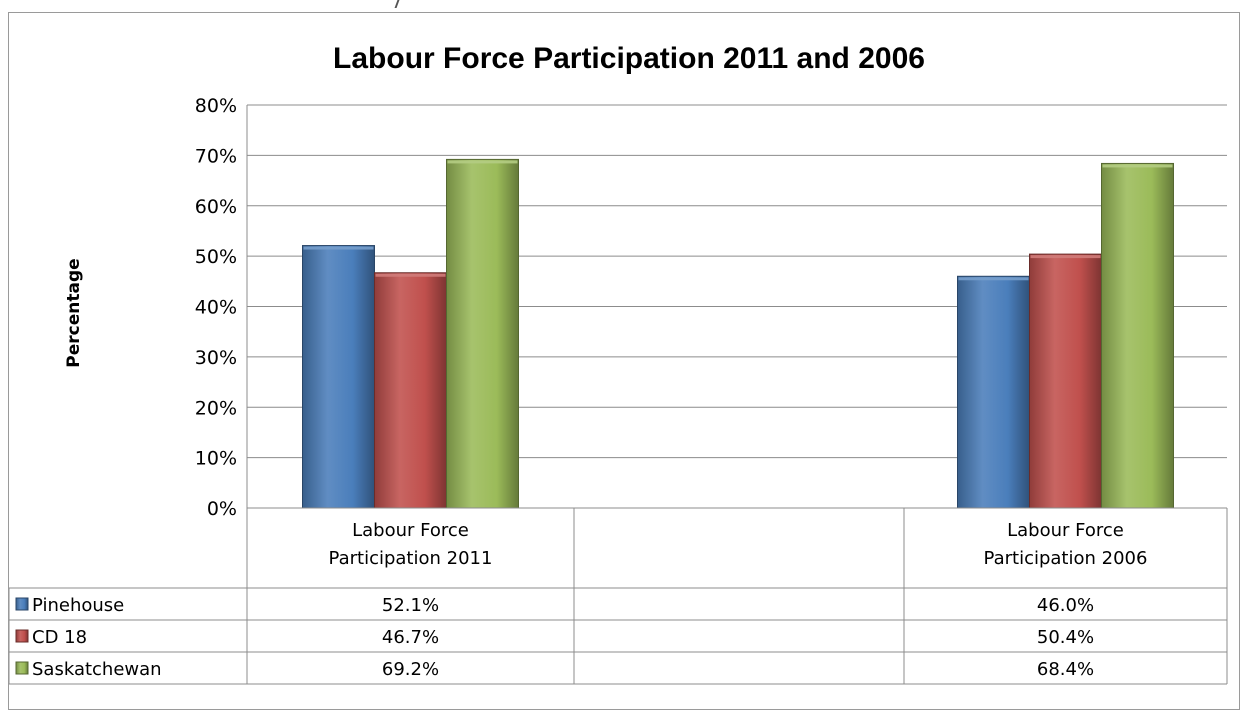  Describe the element at coordinates (411, 558) in the screenshot. I see `x-category-label: Participation 2011` at that location.